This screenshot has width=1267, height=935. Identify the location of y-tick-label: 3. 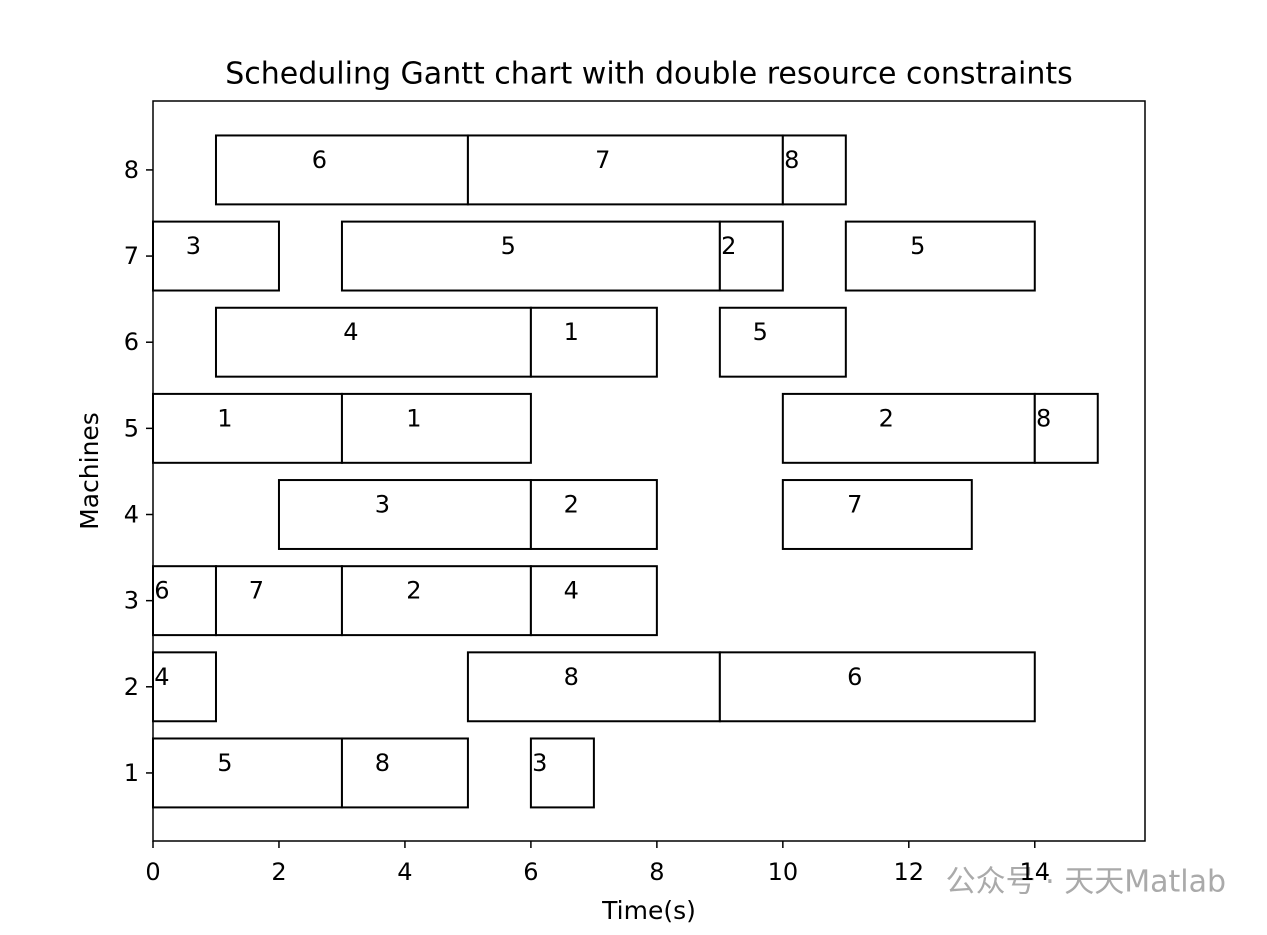
(131, 601).